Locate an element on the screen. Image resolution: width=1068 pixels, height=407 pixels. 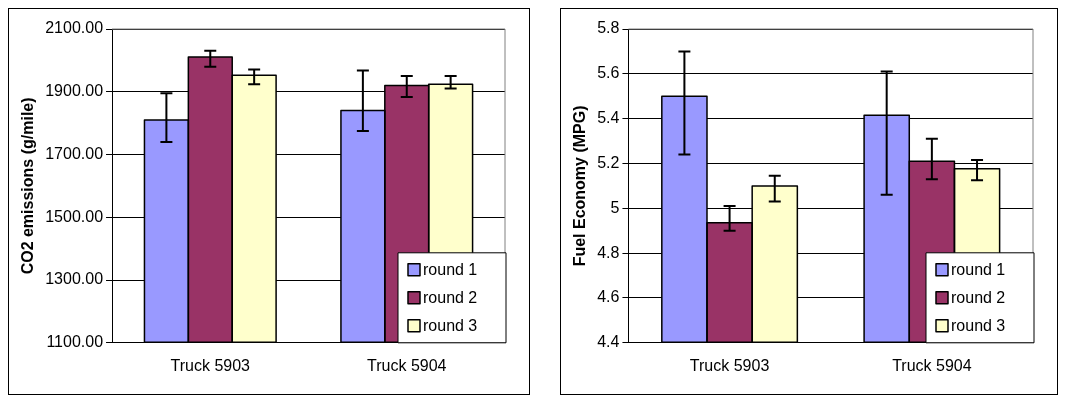
y-tick-label: 5.4 is located at coordinates (608, 118).